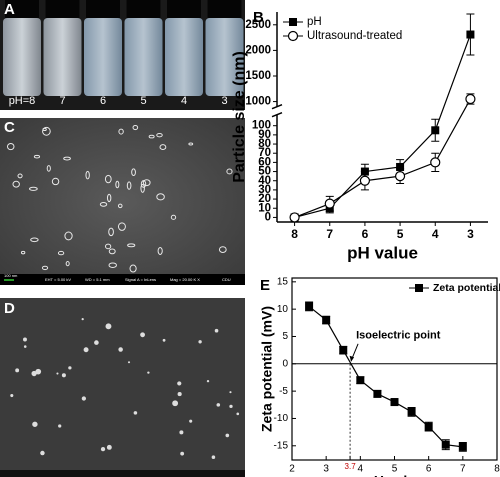  I want to click on footer-text: WD = 5.1 mm, so click(97, 279).